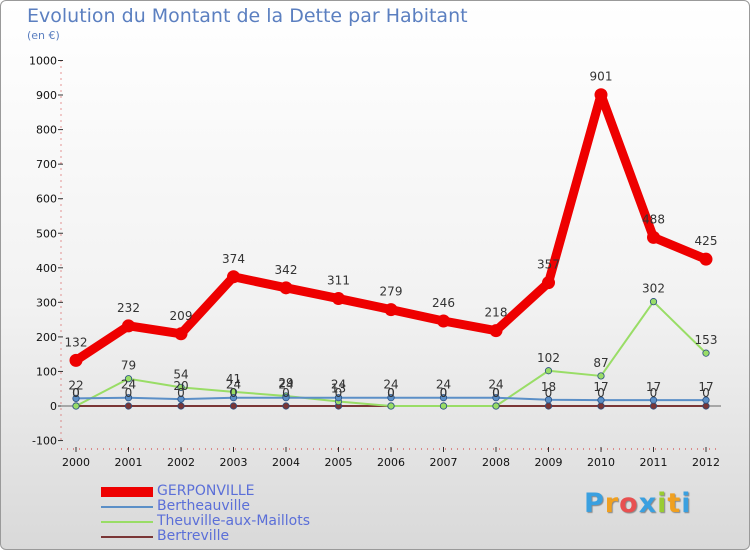  I want to click on data-label: 218, so click(496, 313).